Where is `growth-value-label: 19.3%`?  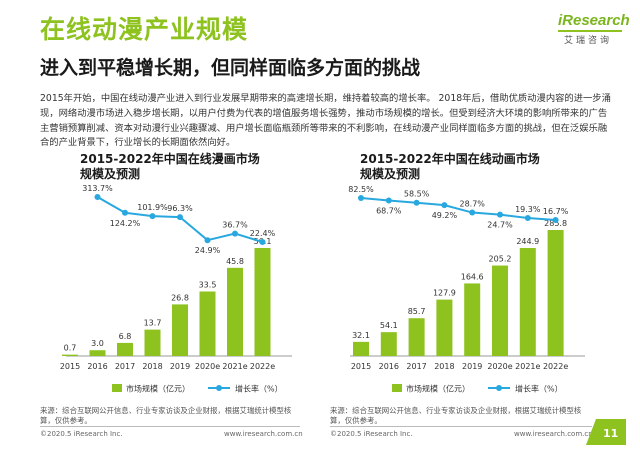
growth-value-label: 19.3% is located at coordinates (528, 209).